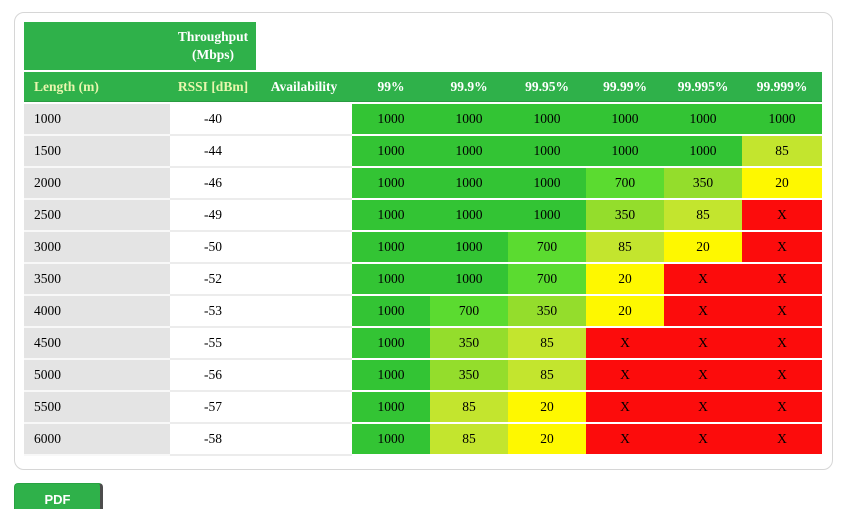  Describe the element at coordinates (213, 88) in the screenshot. I see `column-header-rssi-dbm: RSSI [dBm]` at that location.